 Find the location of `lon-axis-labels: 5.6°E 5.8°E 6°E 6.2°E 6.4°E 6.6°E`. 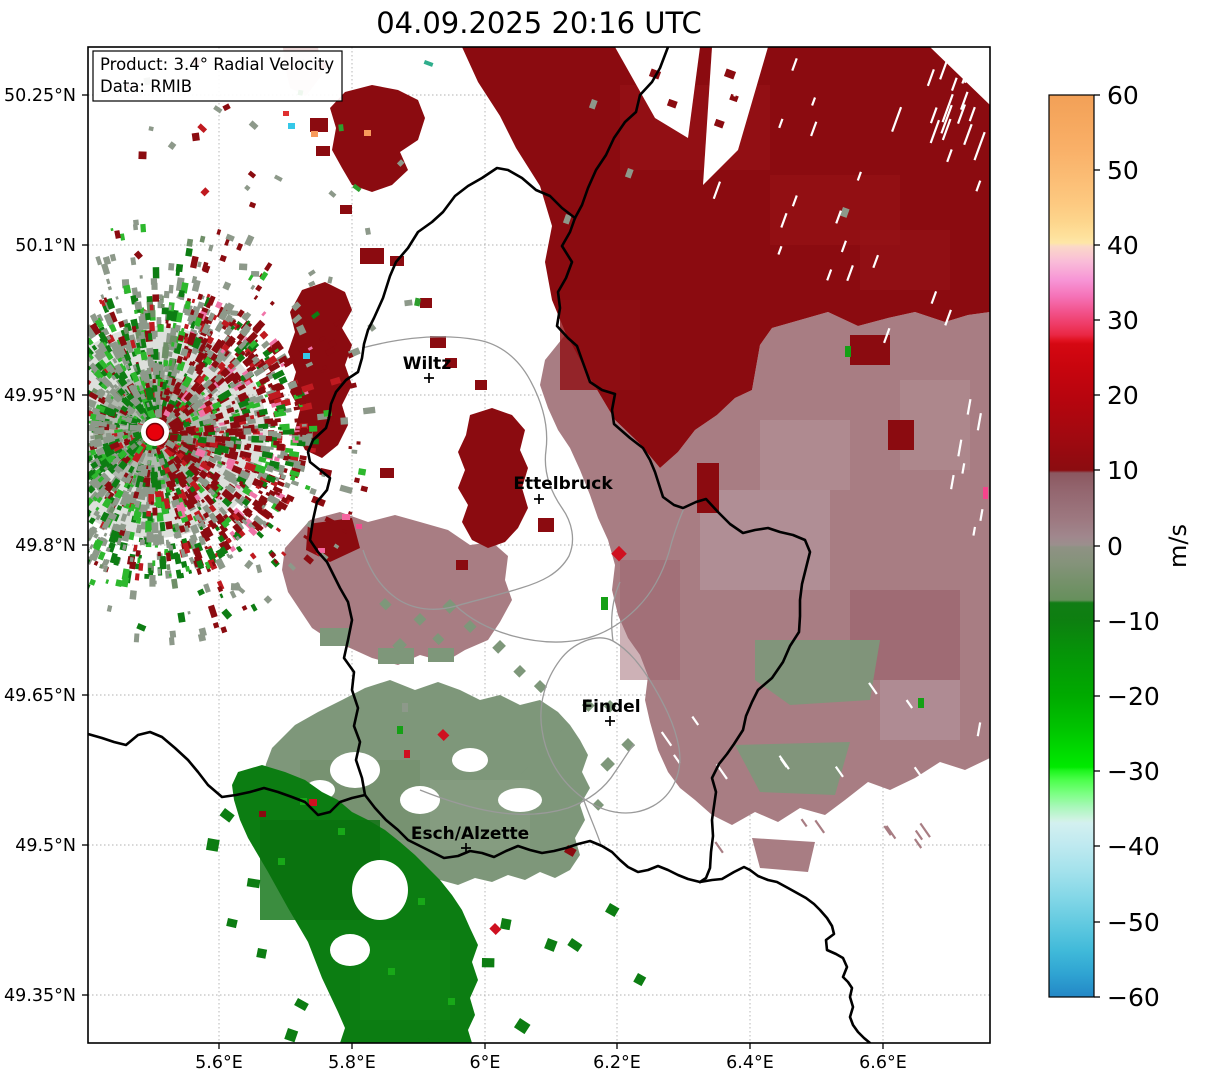

lon-axis-labels: 5.6°E 5.8°E 6°E 6.2°E 6.4°E 6.6°E is located at coordinates (551, 1063).